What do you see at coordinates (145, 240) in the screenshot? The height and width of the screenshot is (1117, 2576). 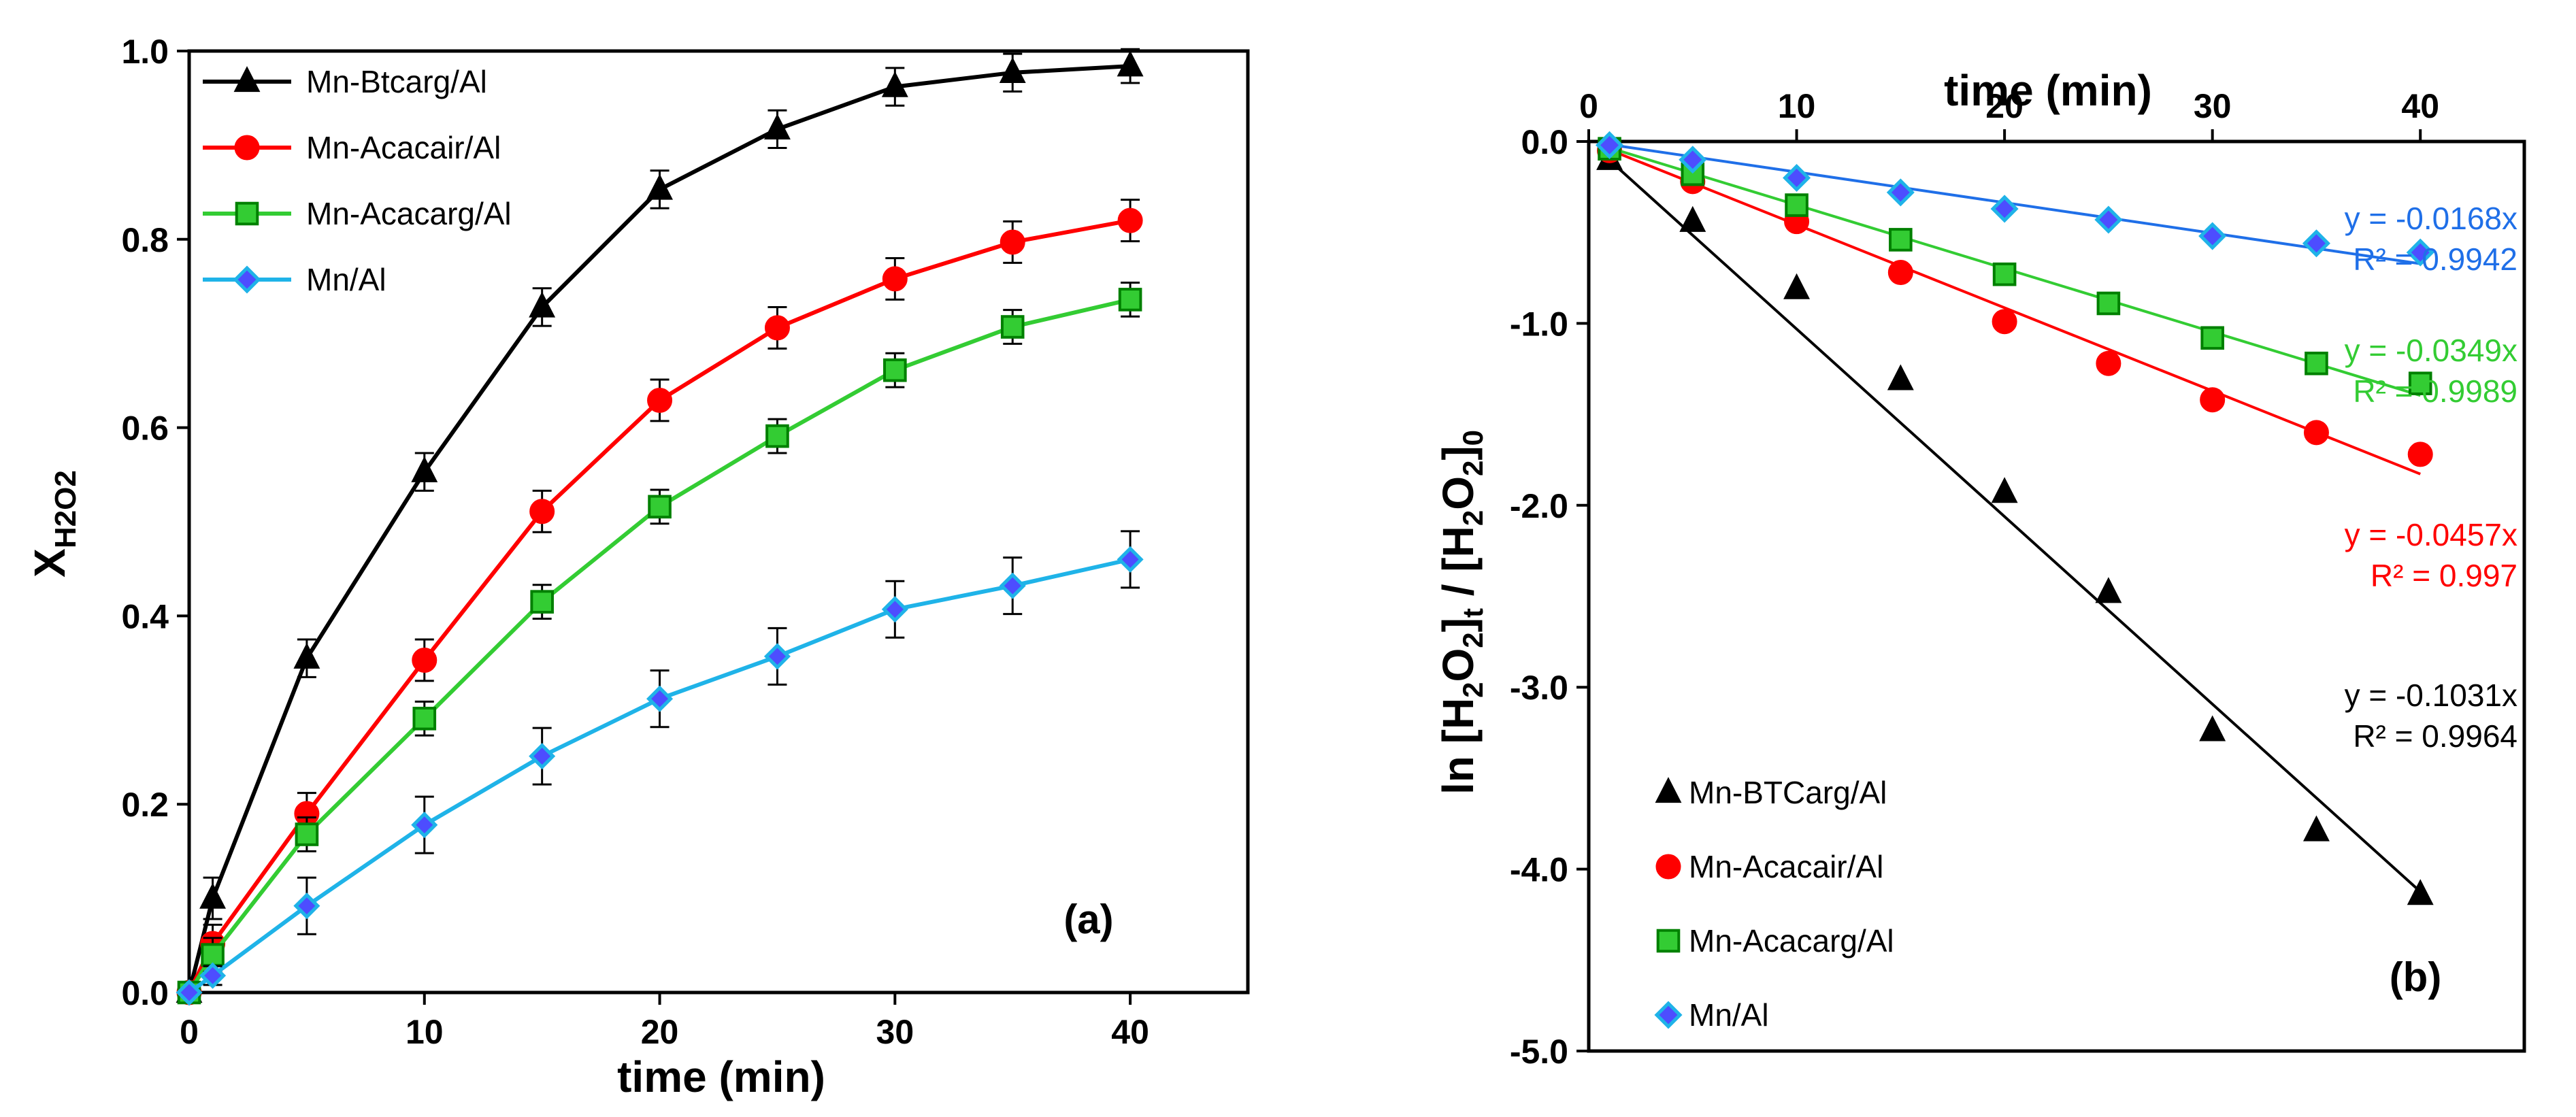 I see `y-tick-label: 0.8` at bounding box center [145, 240].